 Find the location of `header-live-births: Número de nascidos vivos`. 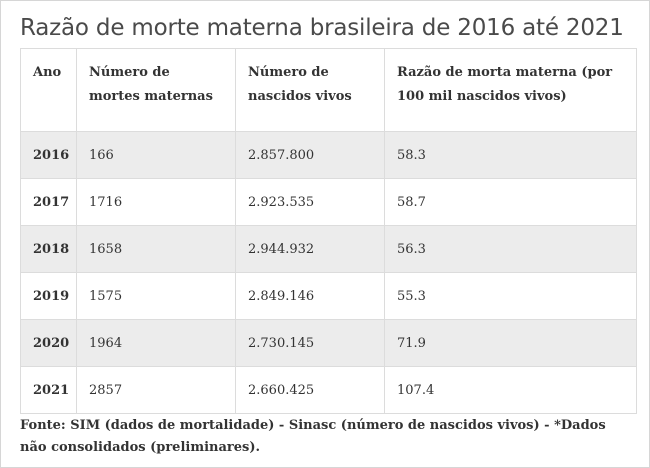

header-live-births: Número de nascidos vivos is located at coordinates (310, 90).